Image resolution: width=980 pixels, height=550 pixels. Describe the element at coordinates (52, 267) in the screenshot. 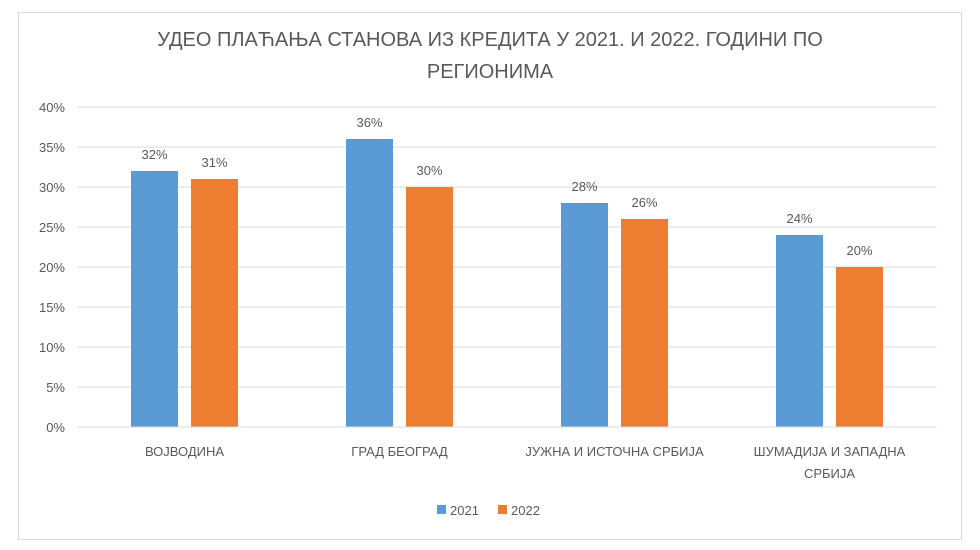

I see `y-tick-label: 20%` at that location.